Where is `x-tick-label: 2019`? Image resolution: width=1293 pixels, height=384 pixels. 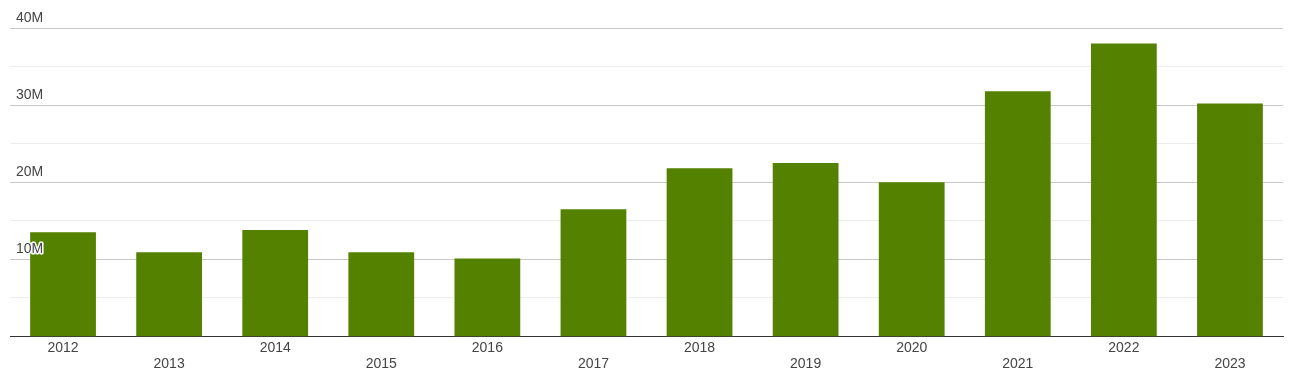
x-tick-label: 2019 is located at coordinates (806, 363).